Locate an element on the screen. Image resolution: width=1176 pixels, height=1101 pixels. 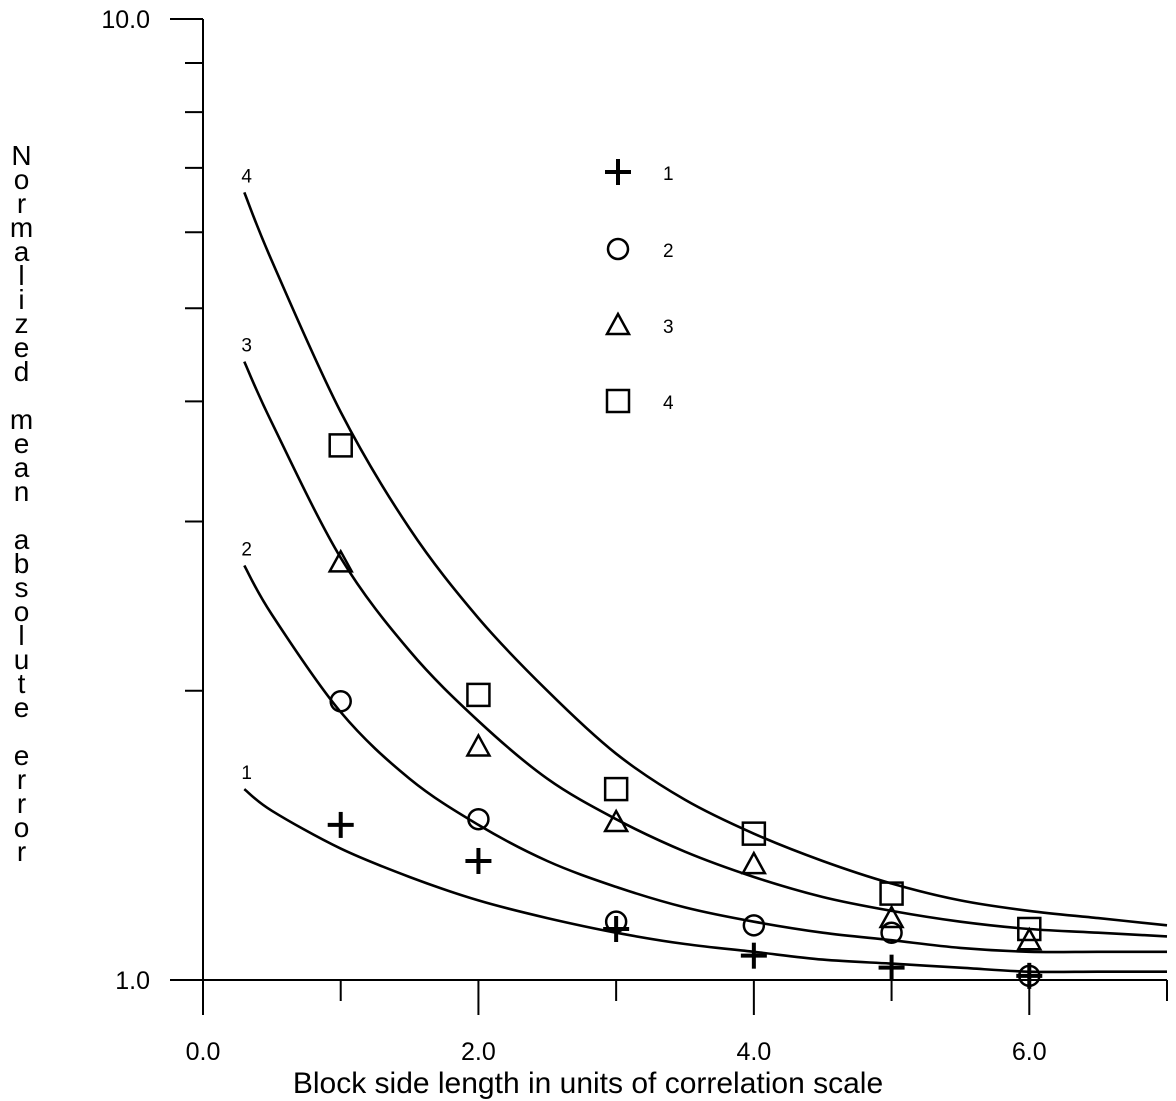
curve-label-2: 2 is located at coordinates (246, 549).